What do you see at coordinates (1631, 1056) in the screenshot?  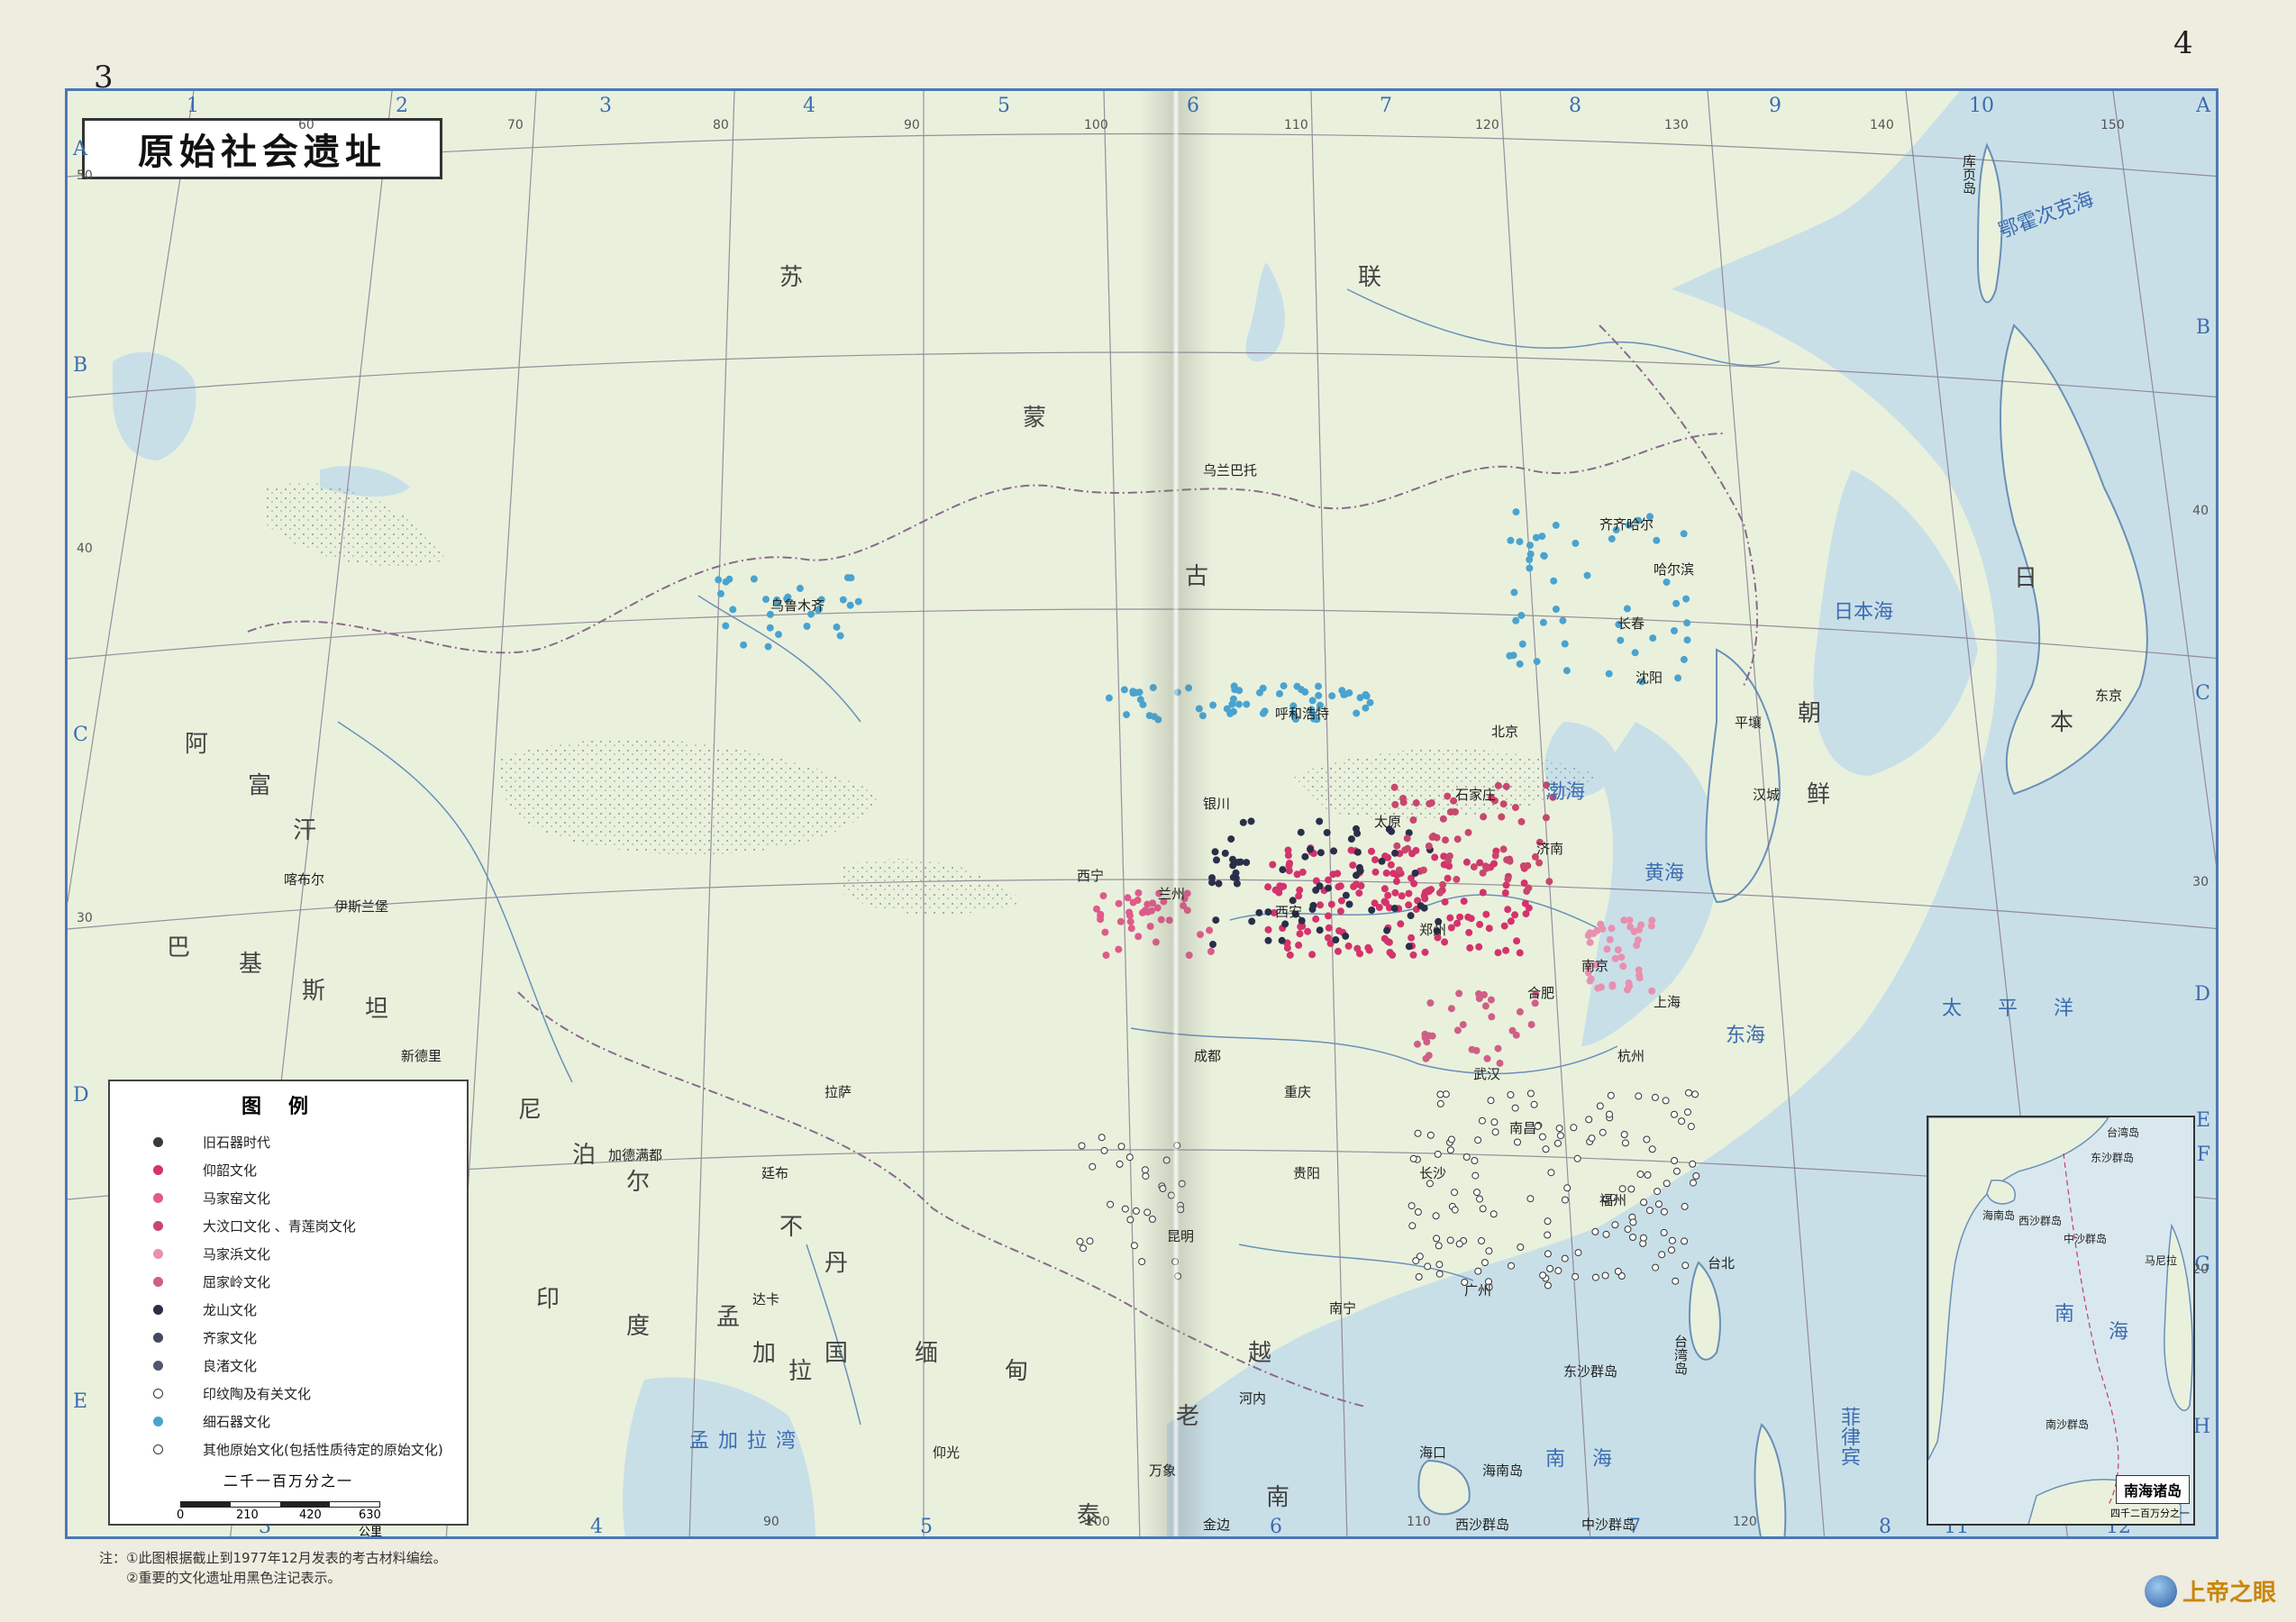 I see `label-city-hangzhou: 杭州` at bounding box center [1631, 1056].